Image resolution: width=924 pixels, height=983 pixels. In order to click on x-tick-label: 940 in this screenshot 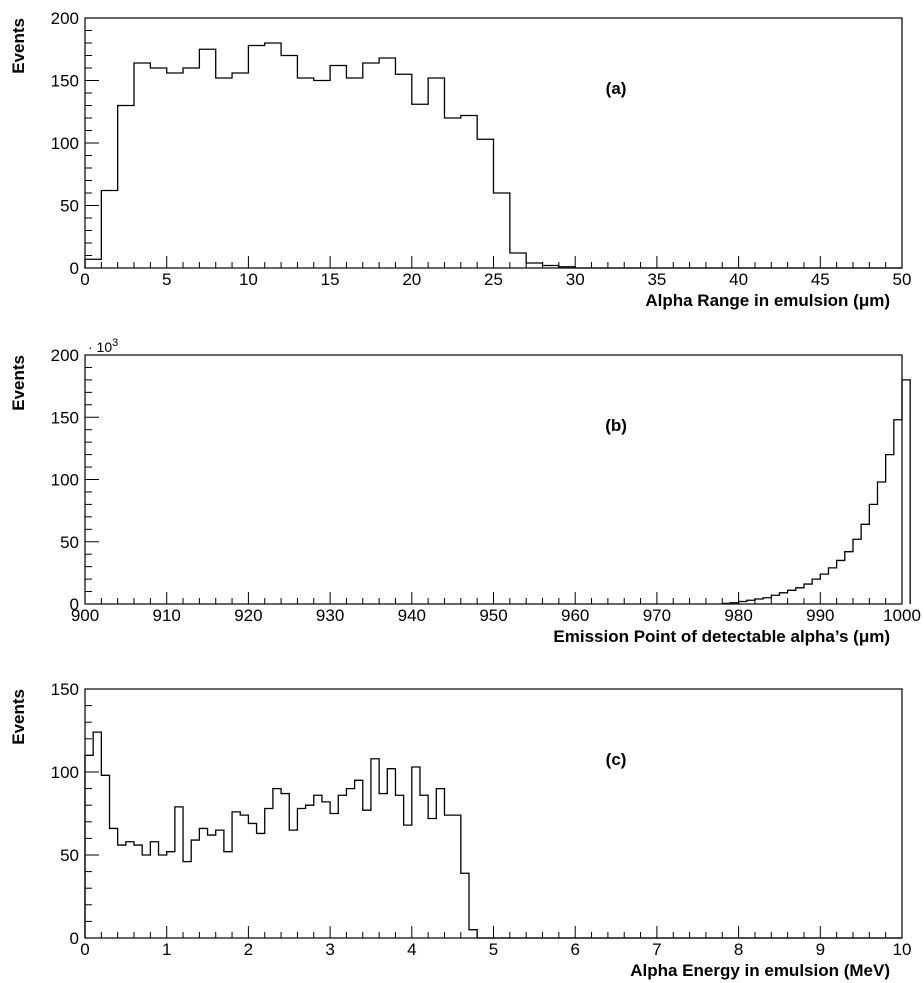, I will do `click(412, 615)`.